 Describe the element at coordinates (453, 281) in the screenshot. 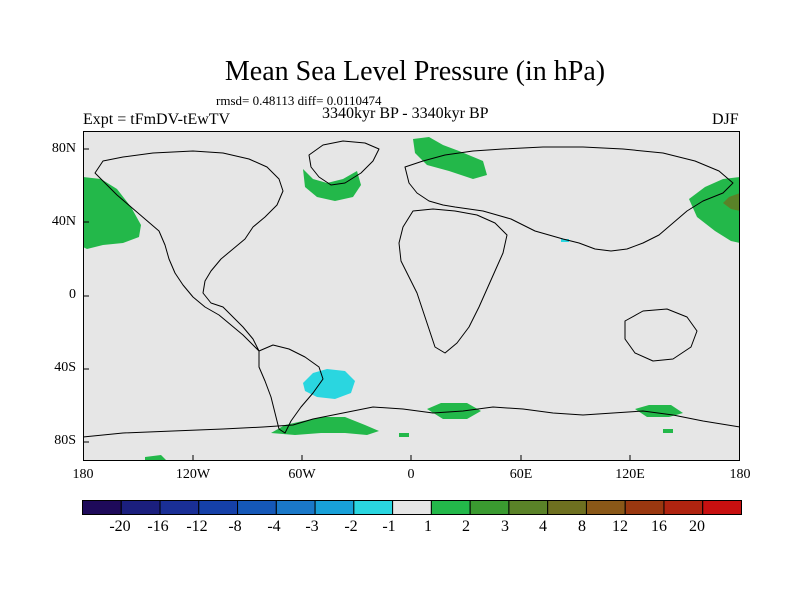

I see `africa-coastline` at that location.